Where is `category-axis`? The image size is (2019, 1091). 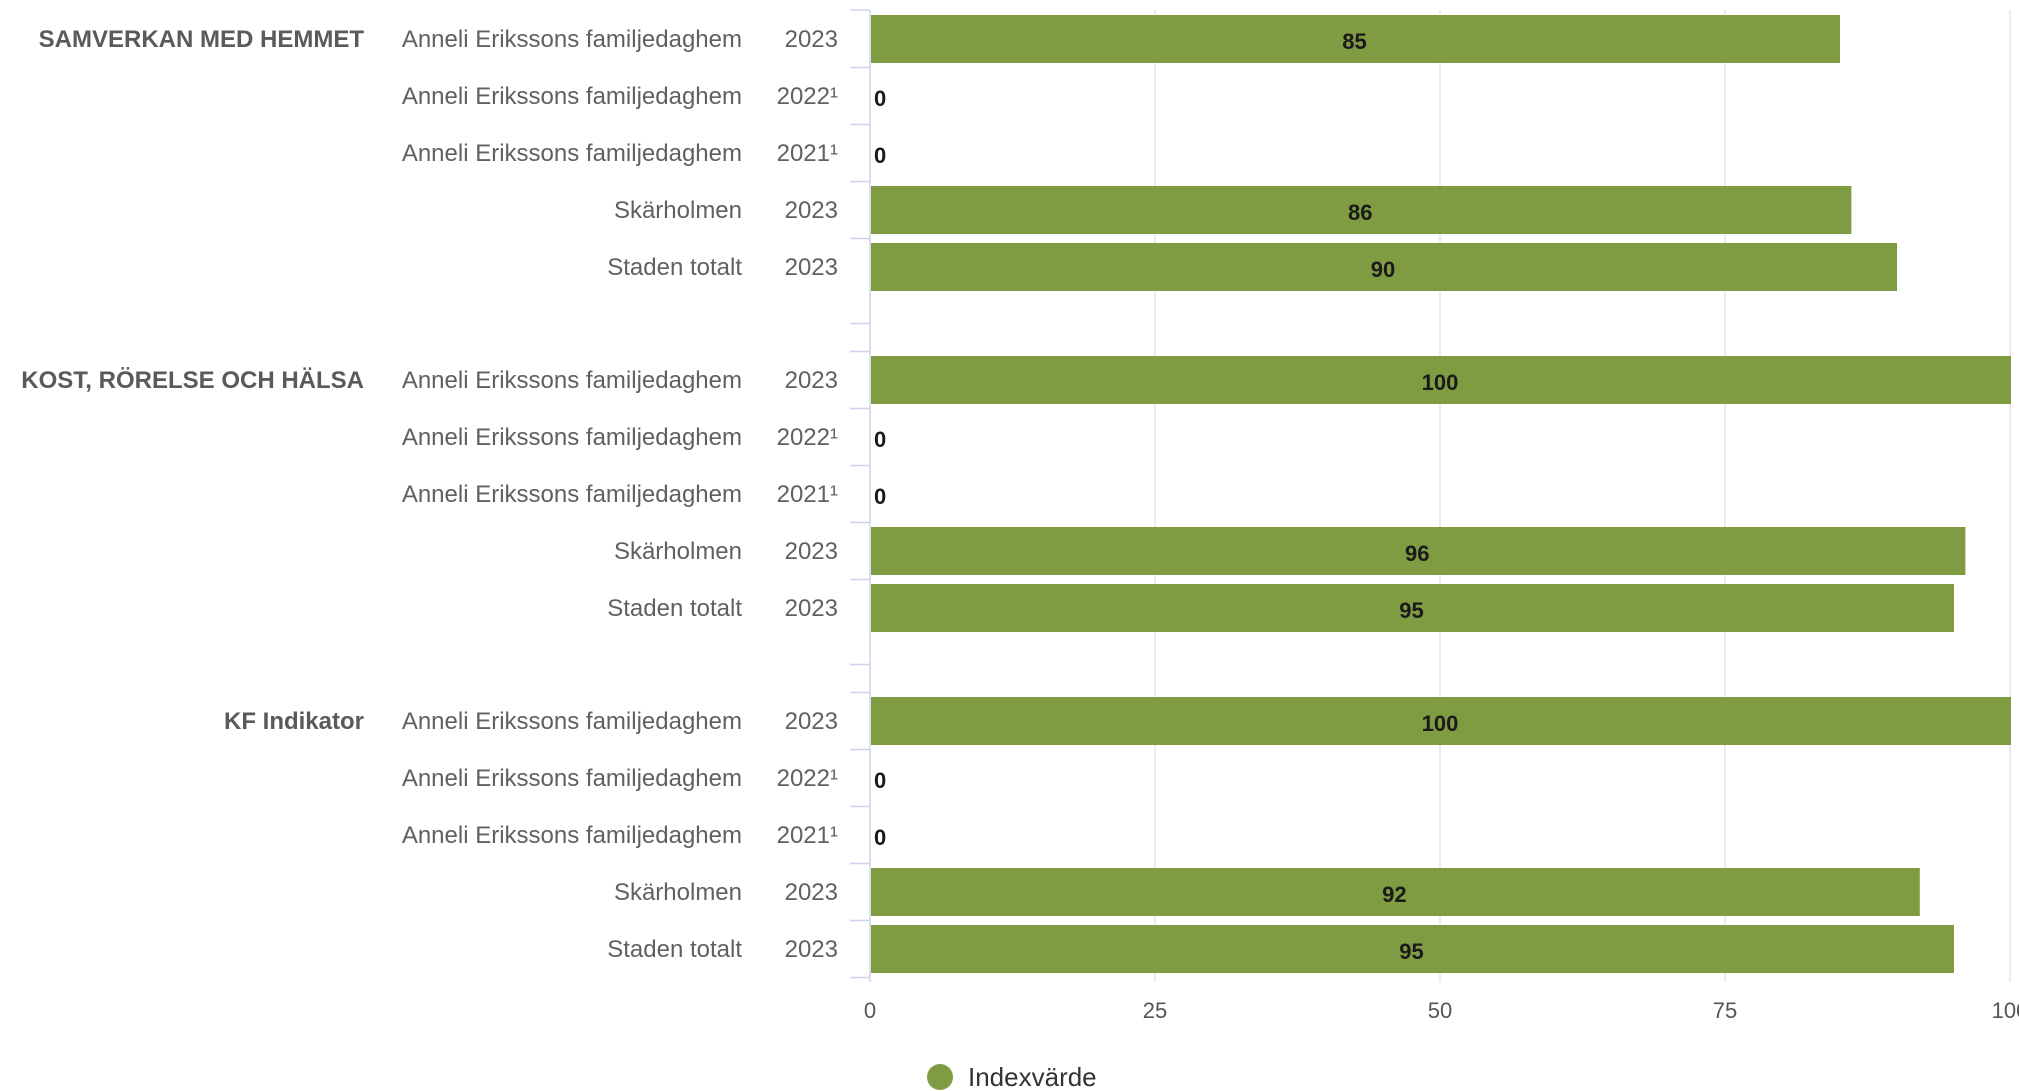 category-axis is located at coordinates (860, 495).